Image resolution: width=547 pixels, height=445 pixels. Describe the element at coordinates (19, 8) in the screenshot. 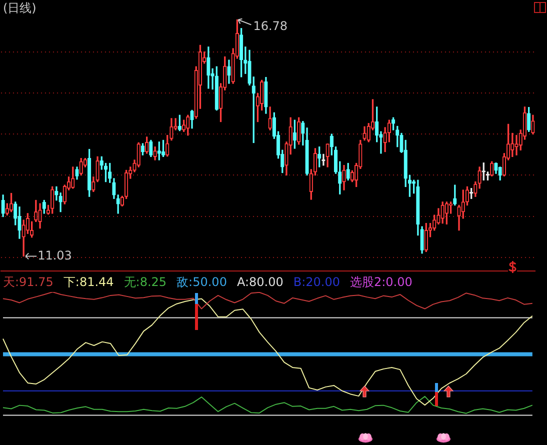

I see `chart-title: (日线)` at that location.